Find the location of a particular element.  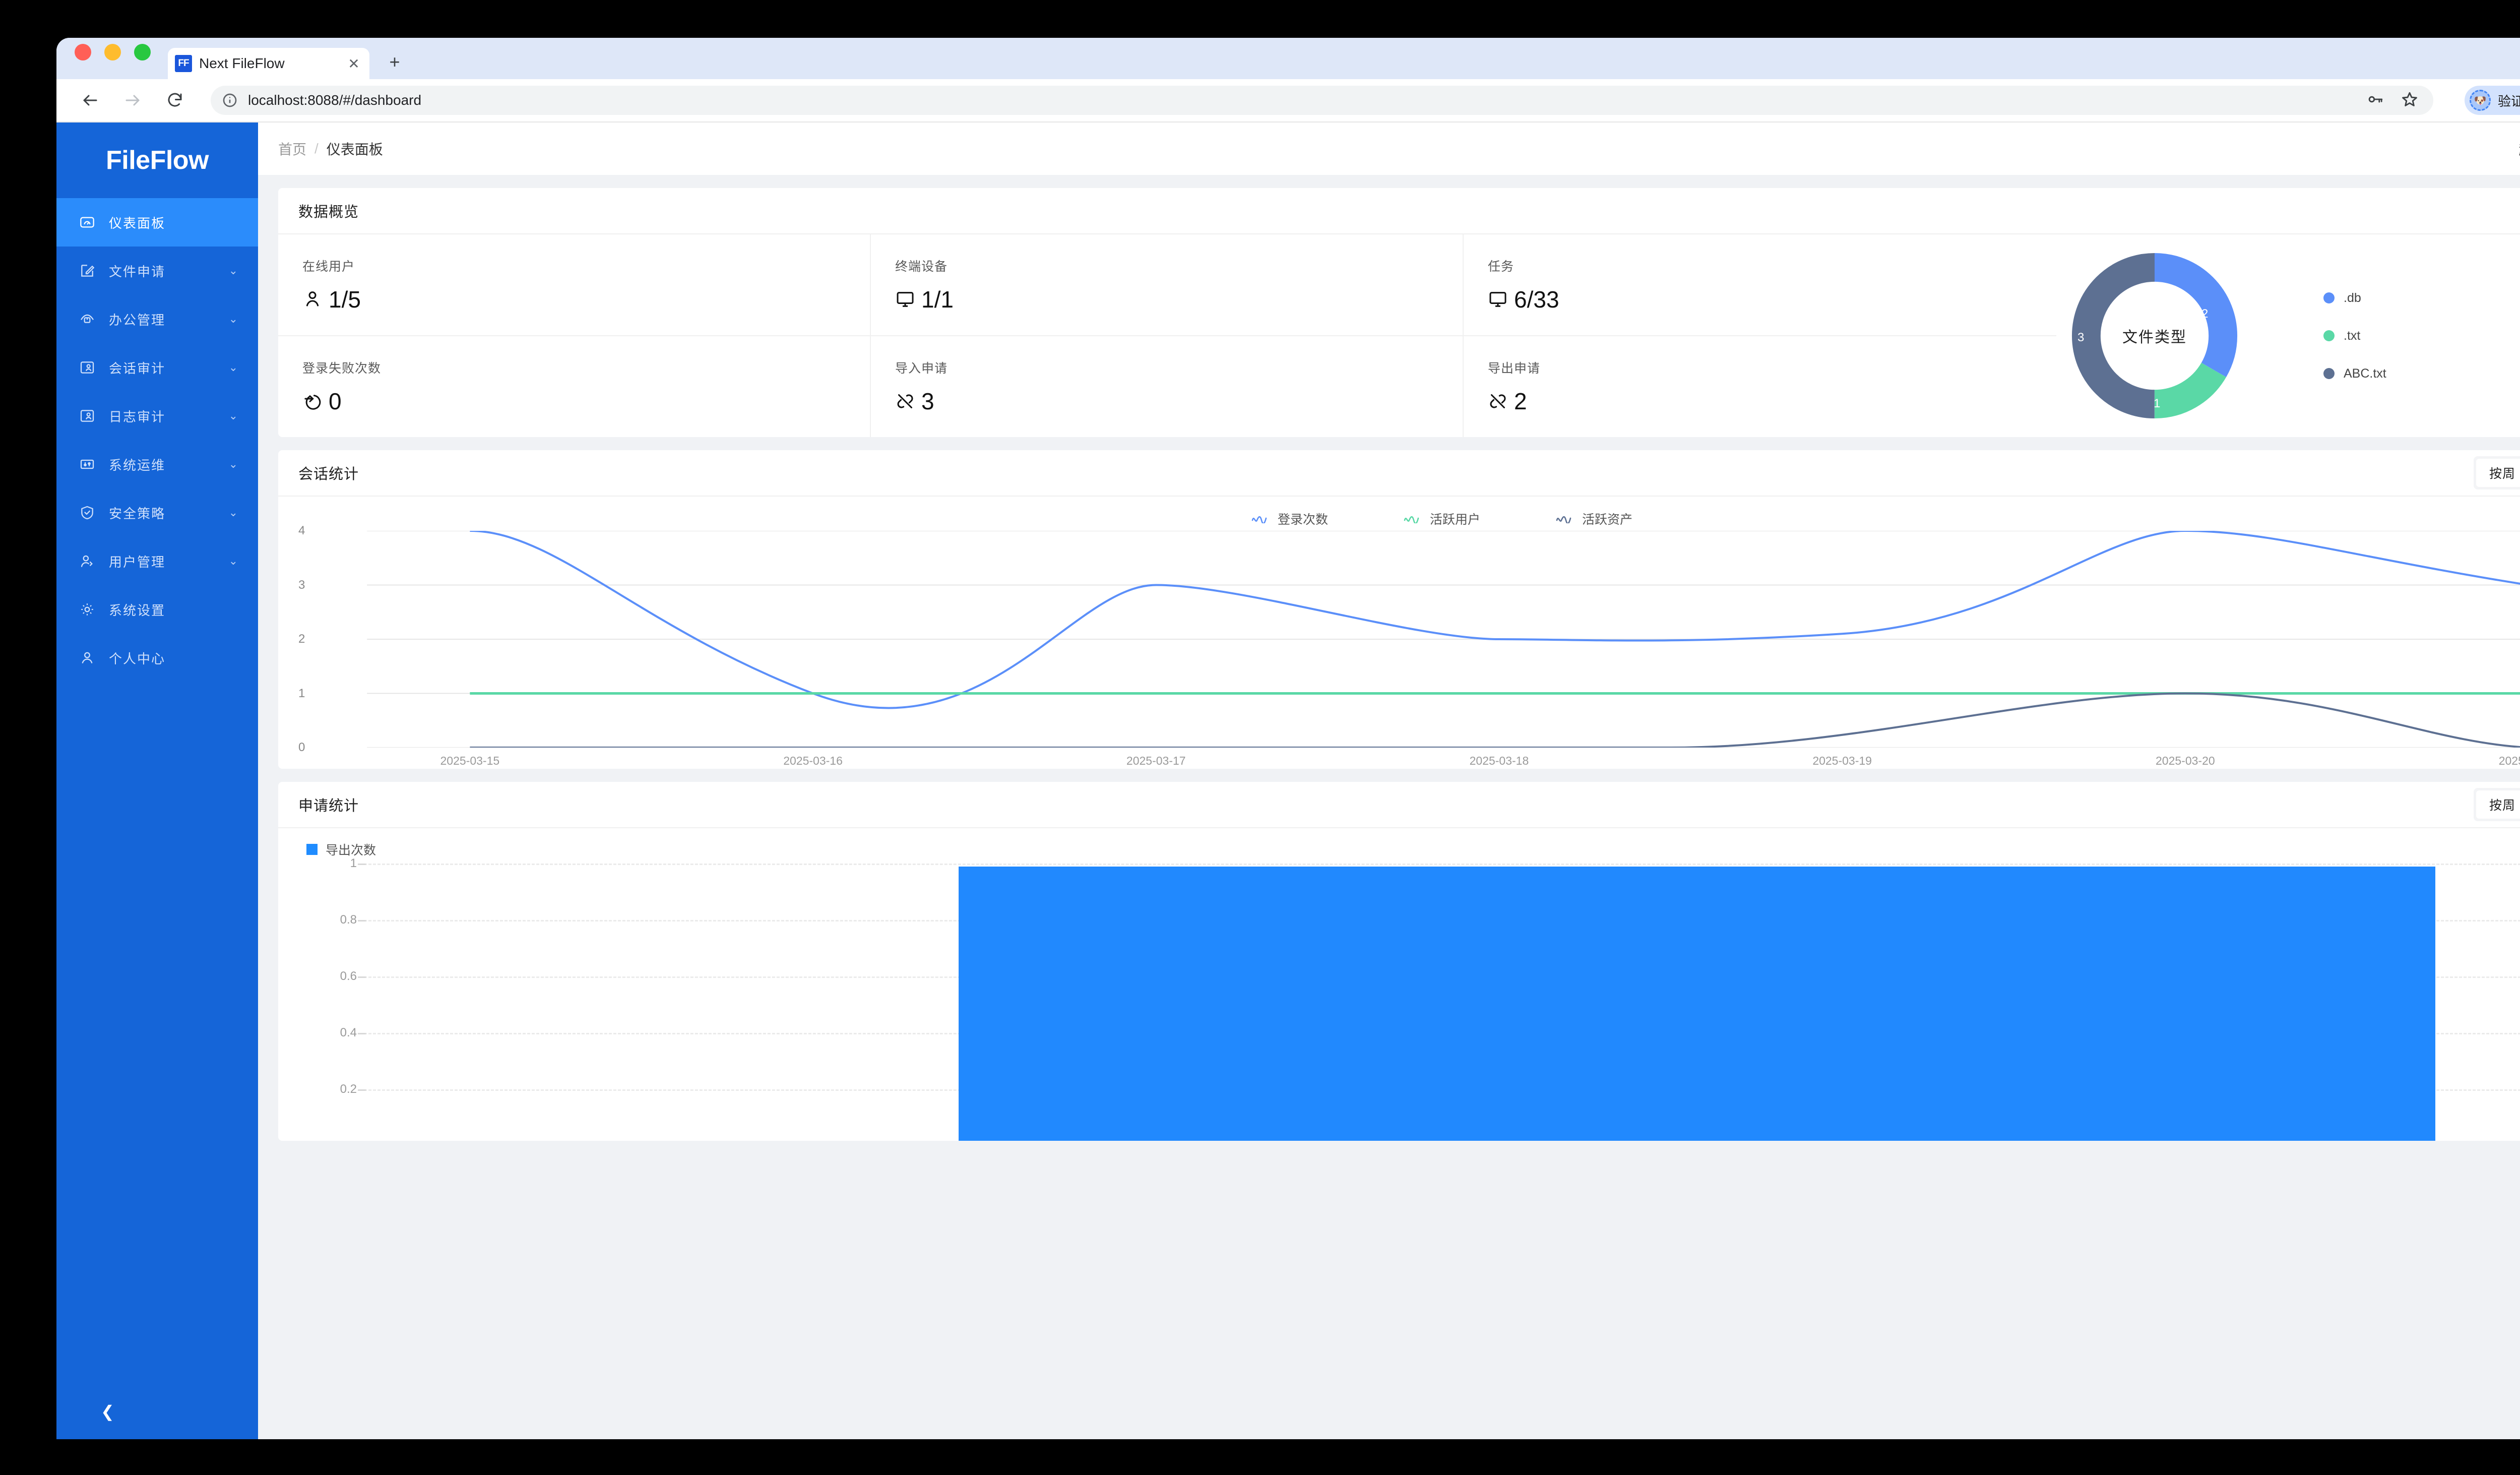

forward-arrow-icon is located at coordinates (132, 100).